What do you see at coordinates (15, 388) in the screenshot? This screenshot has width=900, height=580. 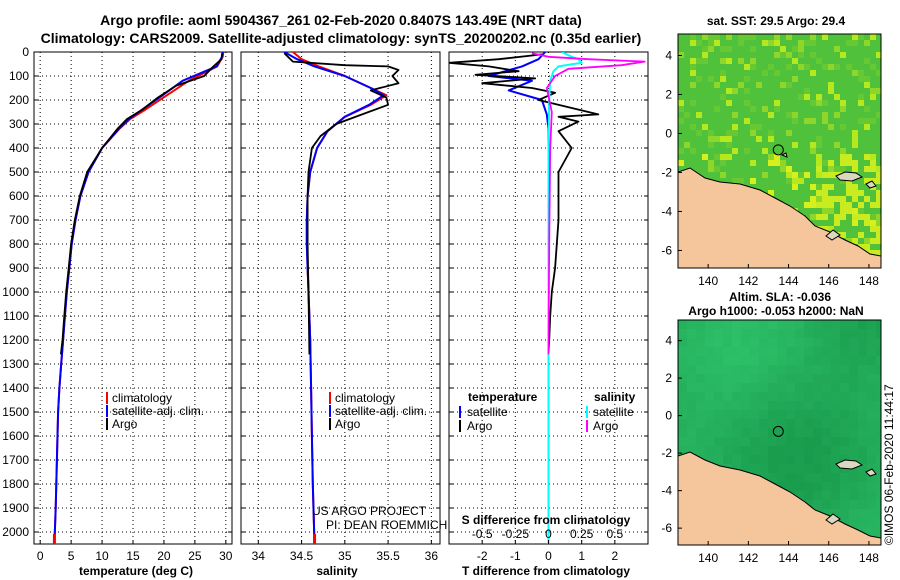 I see `y-tick-label: 1400` at bounding box center [15, 388].